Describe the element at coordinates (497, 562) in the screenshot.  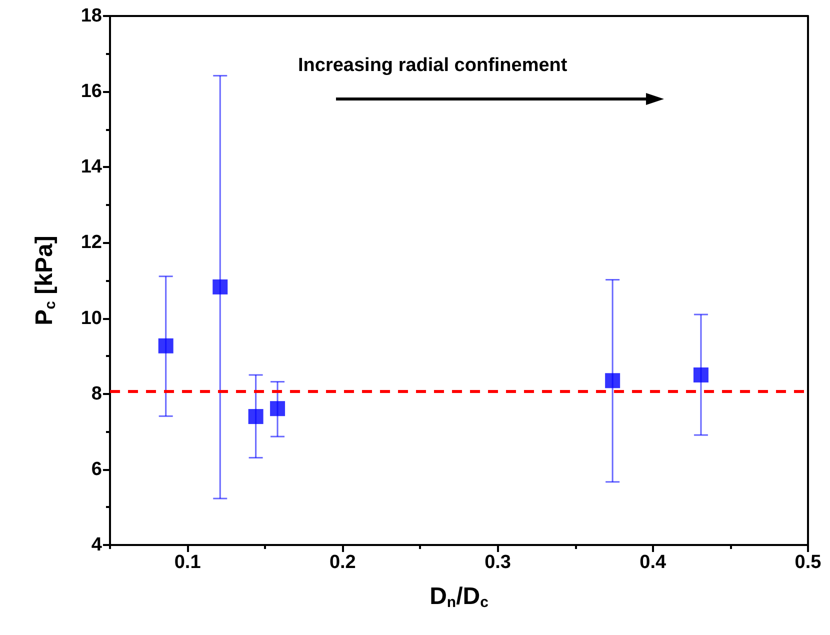
I see `x-tick-label: 0.3` at that location.